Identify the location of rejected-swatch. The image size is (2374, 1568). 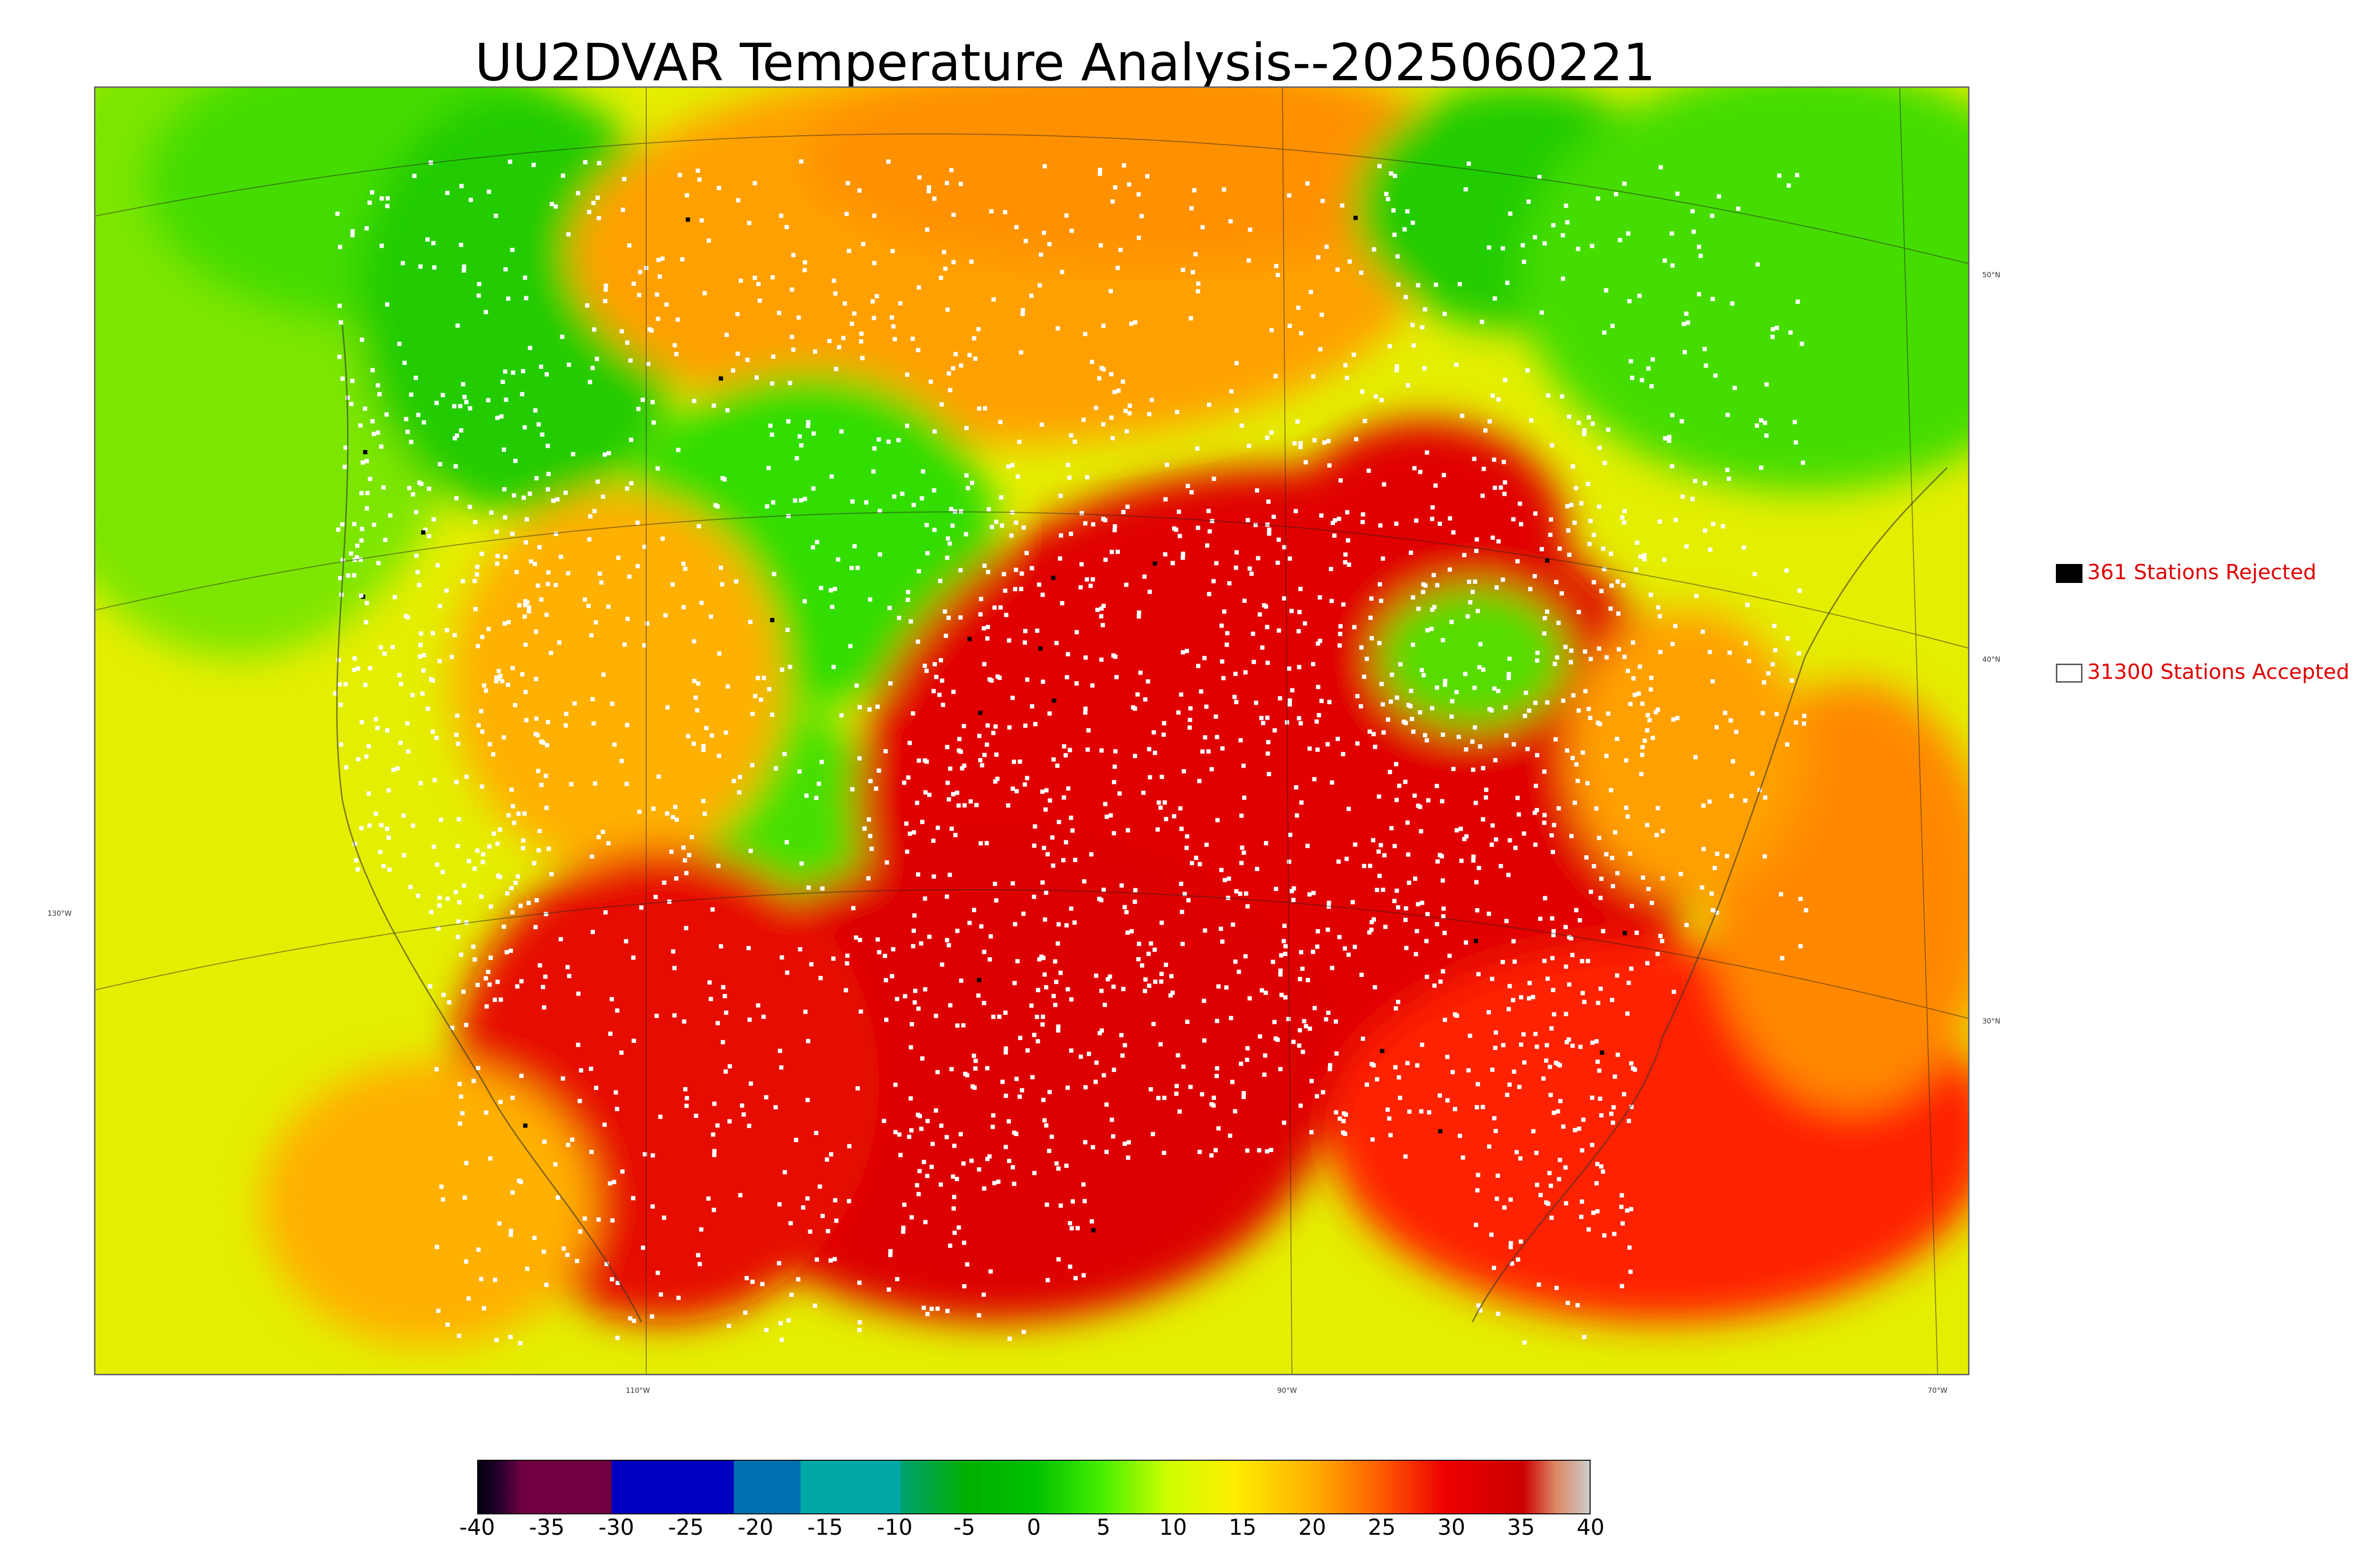
(2069, 573).